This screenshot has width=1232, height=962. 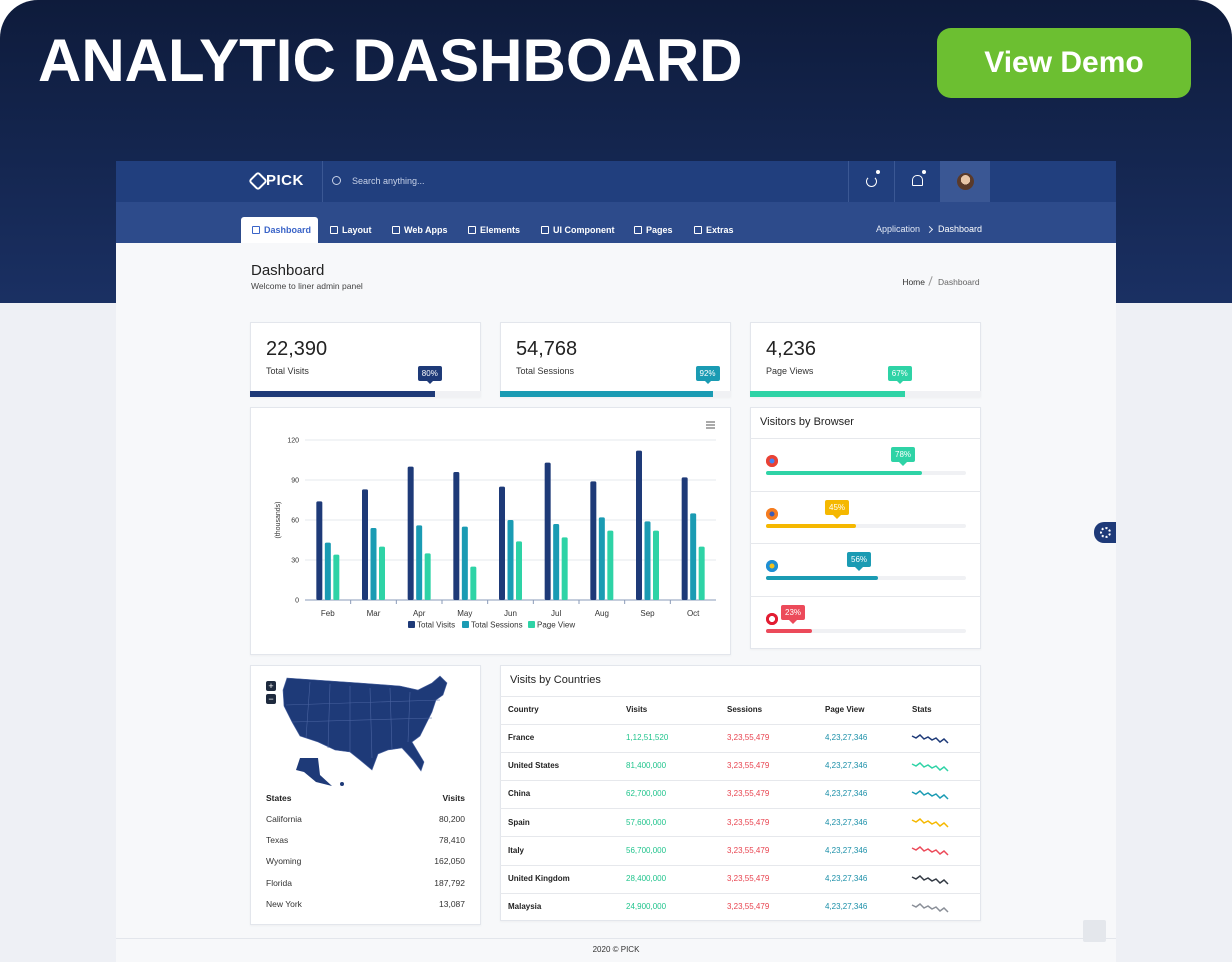 What do you see at coordinates (545, 370) in the screenshot?
I see `stat-label: Total Sessions` at bounding box center [545, 370].